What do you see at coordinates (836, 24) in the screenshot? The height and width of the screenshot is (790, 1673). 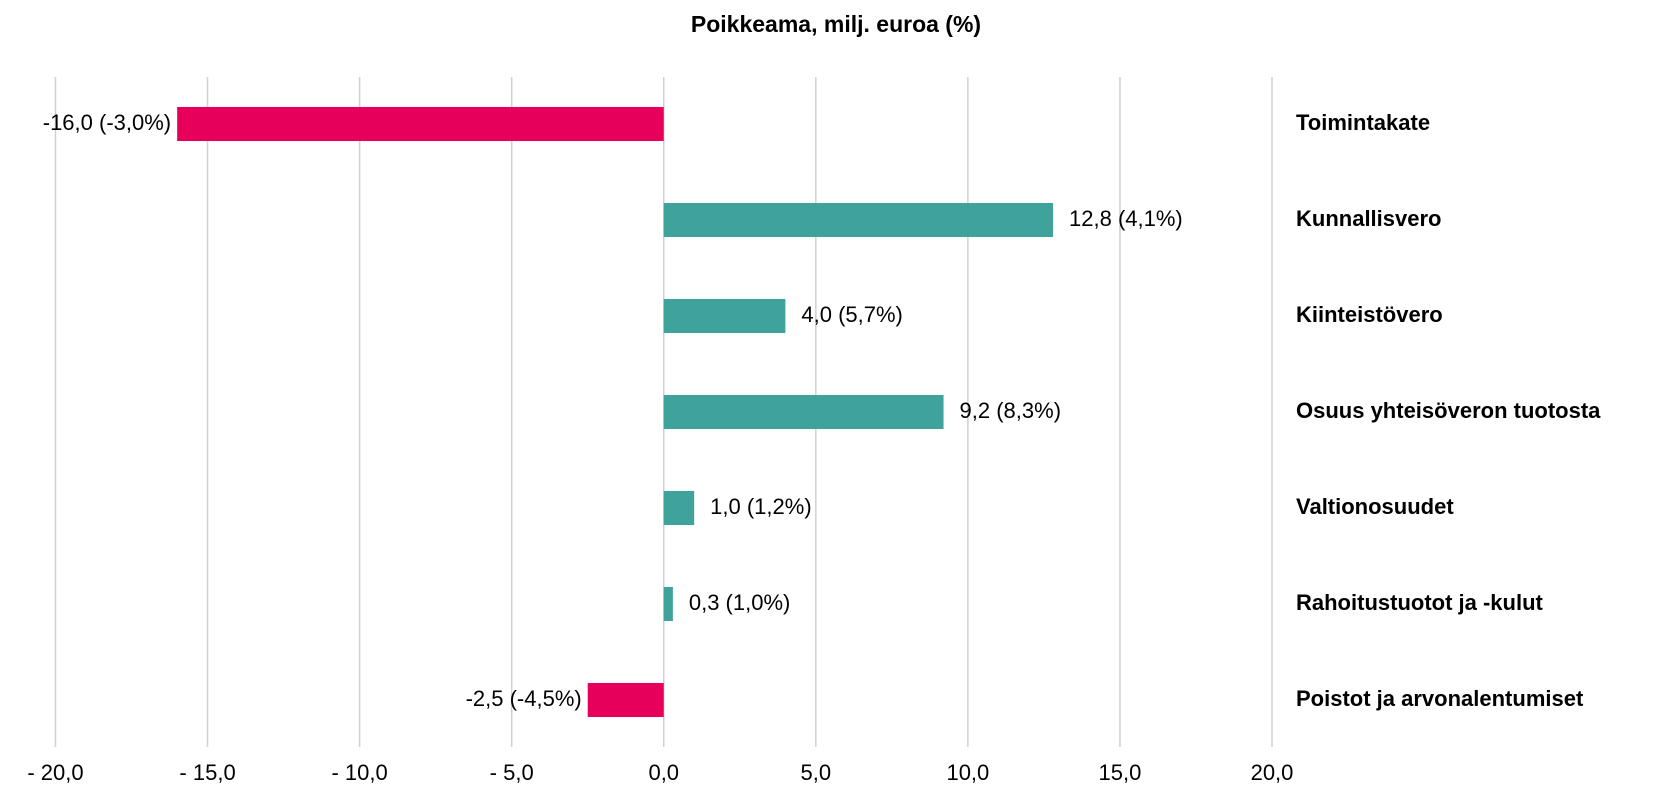 I see `chart-title: Poikkeama, milj. euroa (%)` at bounding box center [836, 24].